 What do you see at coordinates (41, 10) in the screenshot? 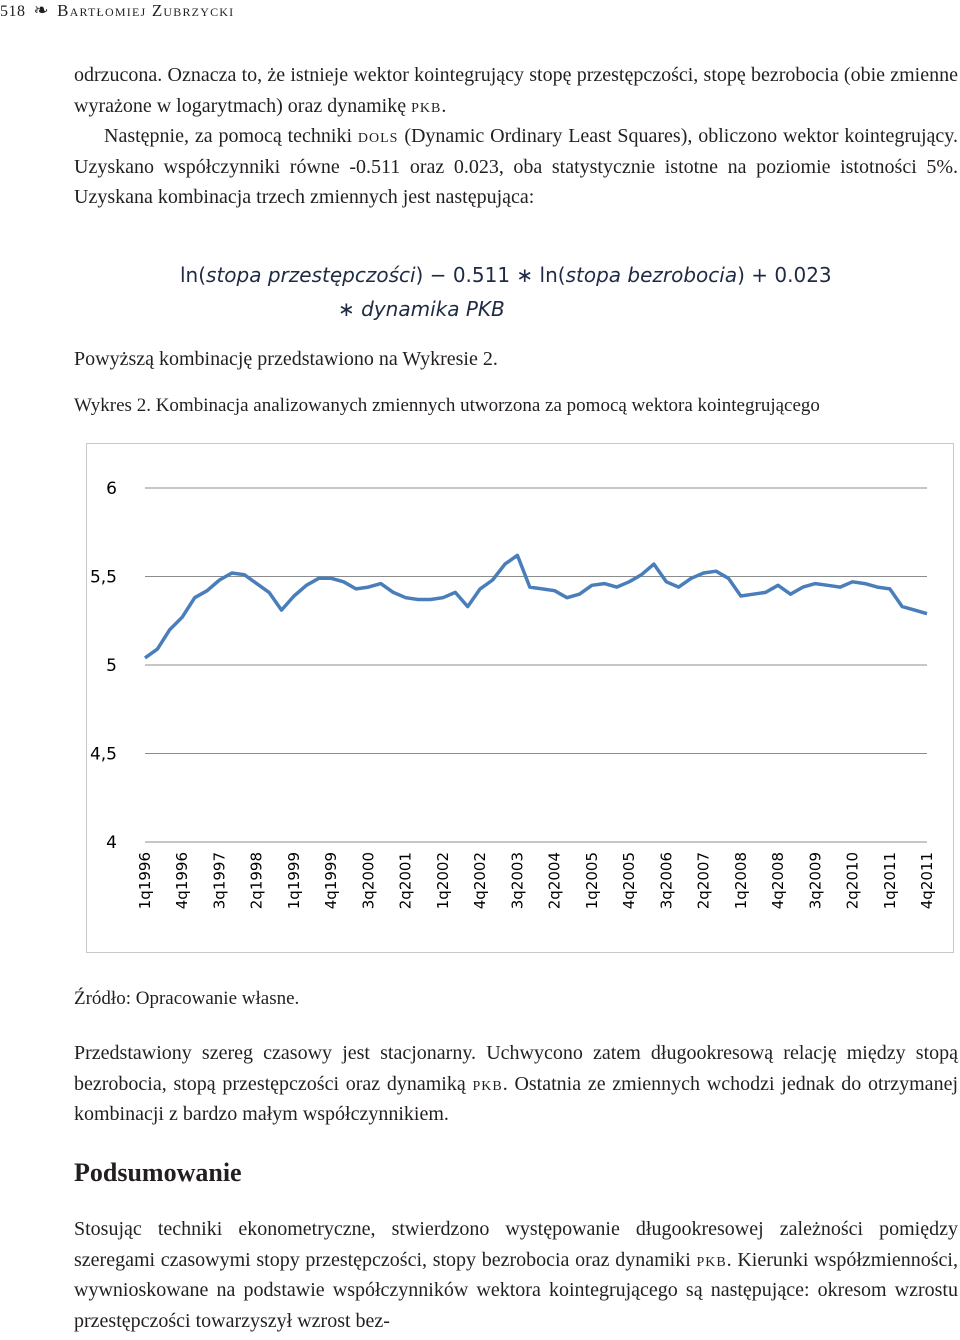
I see `fleuron-icon: ❧` at bounding box center [41, 10].